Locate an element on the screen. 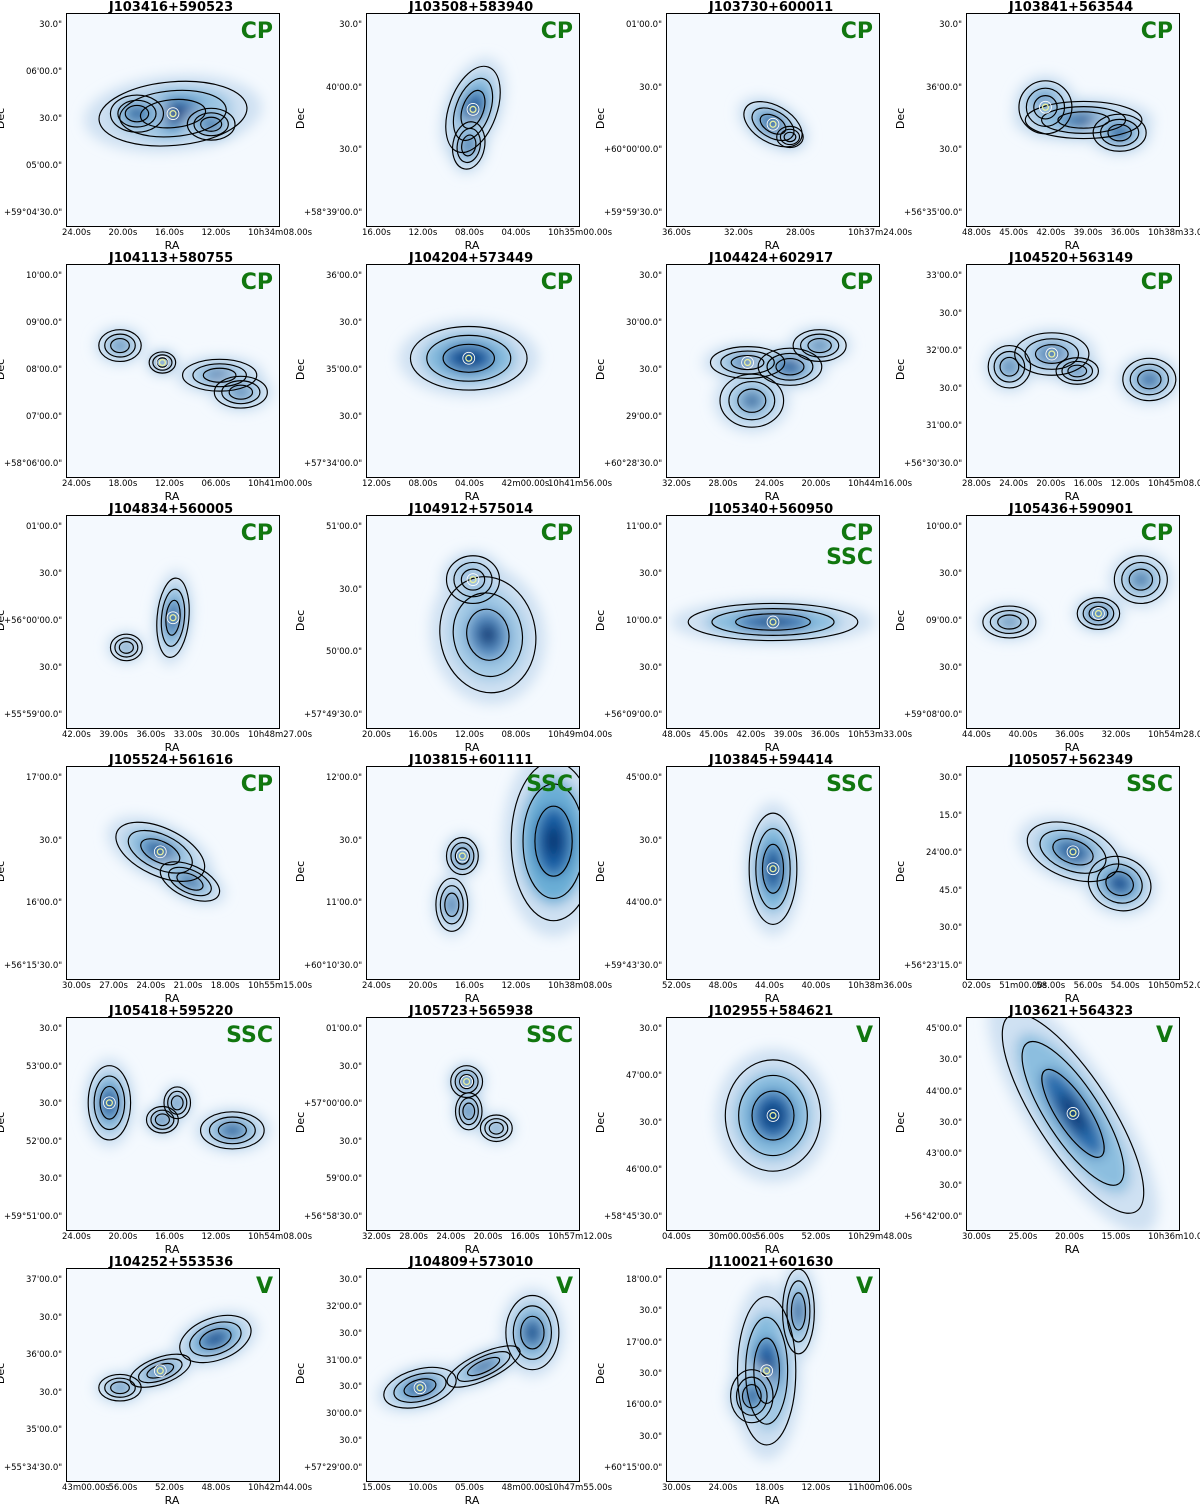 The image size is (1200, 1507). x-tick-label: 10h41m56.00s is located at coordinates (580, 484).